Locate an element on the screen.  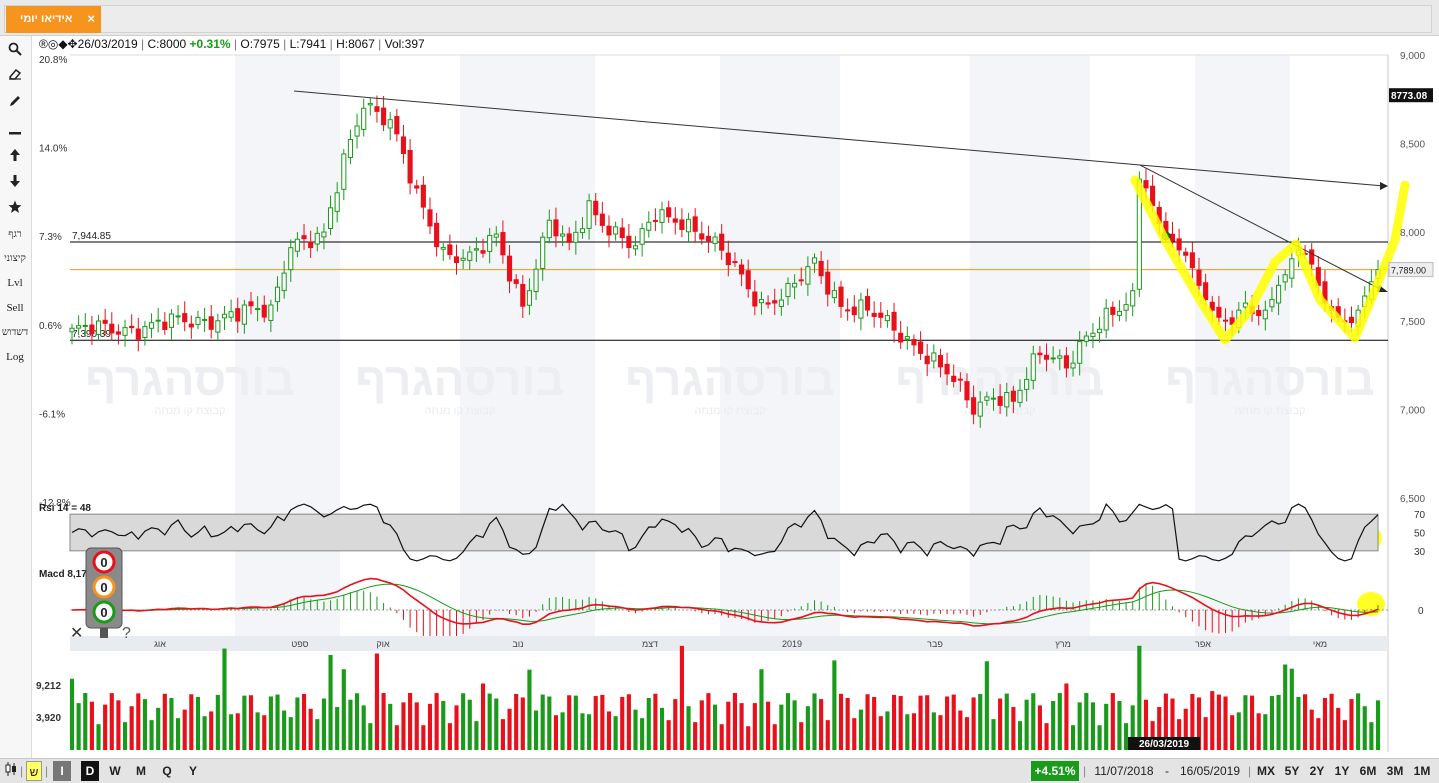
arrow-down-icon is located at coordinates (15, 182).